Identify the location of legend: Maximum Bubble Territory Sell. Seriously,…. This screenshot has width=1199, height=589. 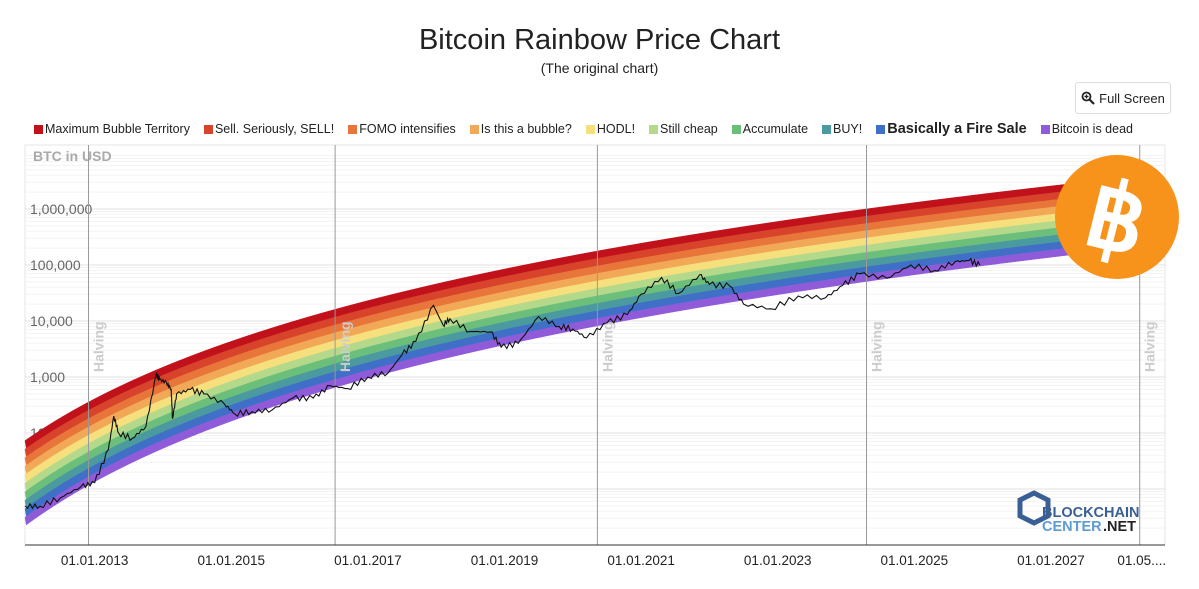
(583, 129).